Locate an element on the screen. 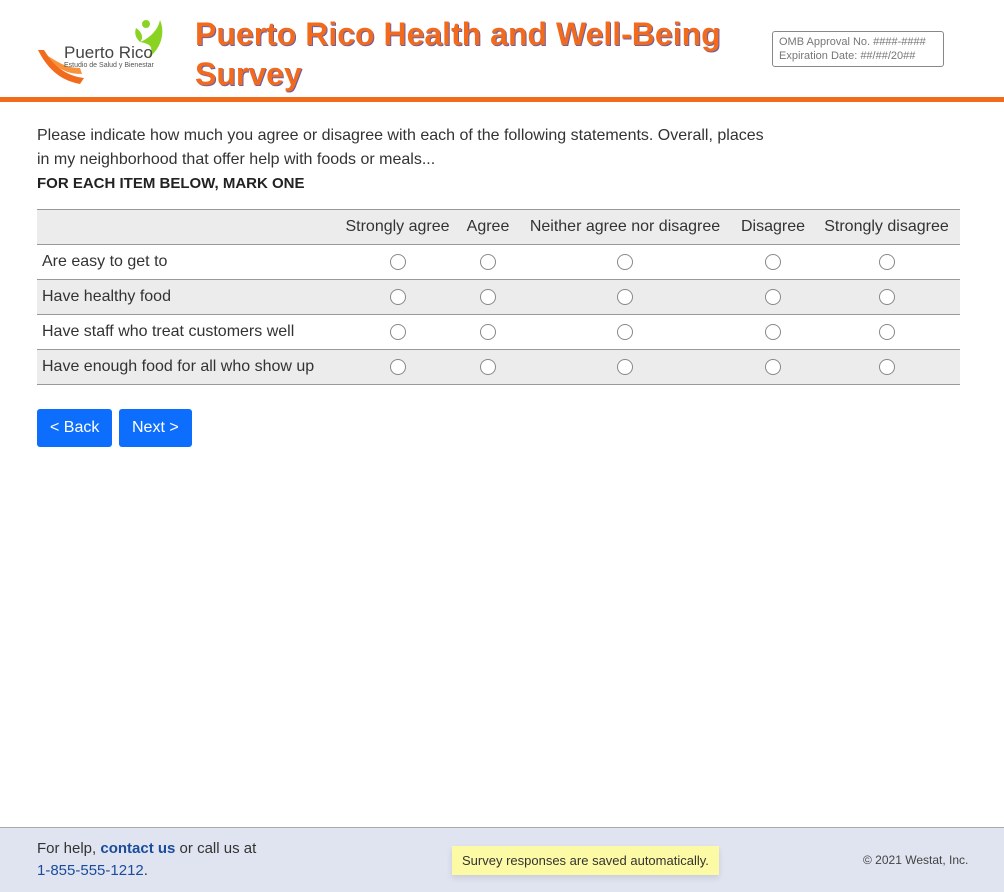 This screenshot has height=892, width=1004. phone-number: 1-855-555-1212 is located at coordinates (90, 870).